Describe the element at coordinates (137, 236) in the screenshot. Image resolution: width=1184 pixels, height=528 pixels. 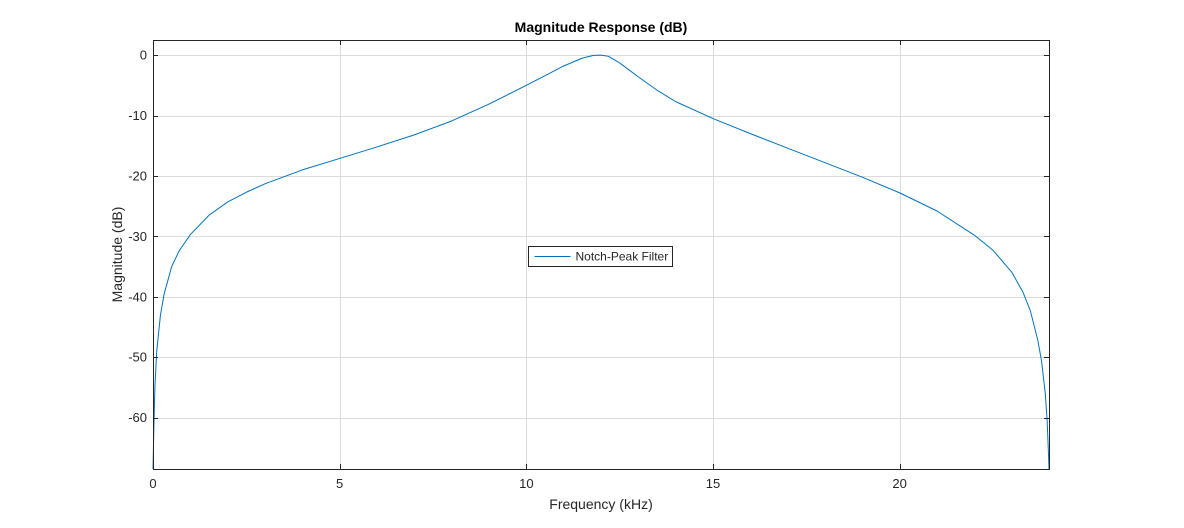
I see `y-tick-label: -30` at that location.